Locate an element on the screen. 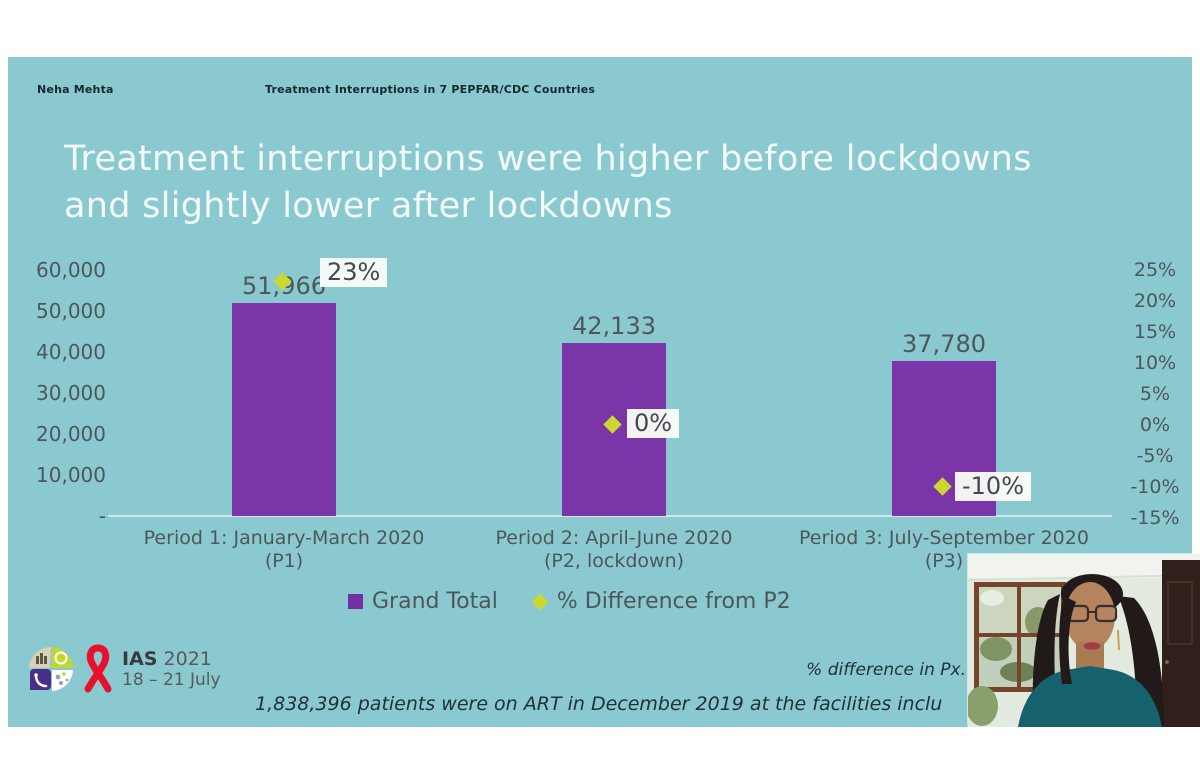 The width and height of the screenshot is (1200, 780). grand-total-bar is located at coordinates (284, 409).